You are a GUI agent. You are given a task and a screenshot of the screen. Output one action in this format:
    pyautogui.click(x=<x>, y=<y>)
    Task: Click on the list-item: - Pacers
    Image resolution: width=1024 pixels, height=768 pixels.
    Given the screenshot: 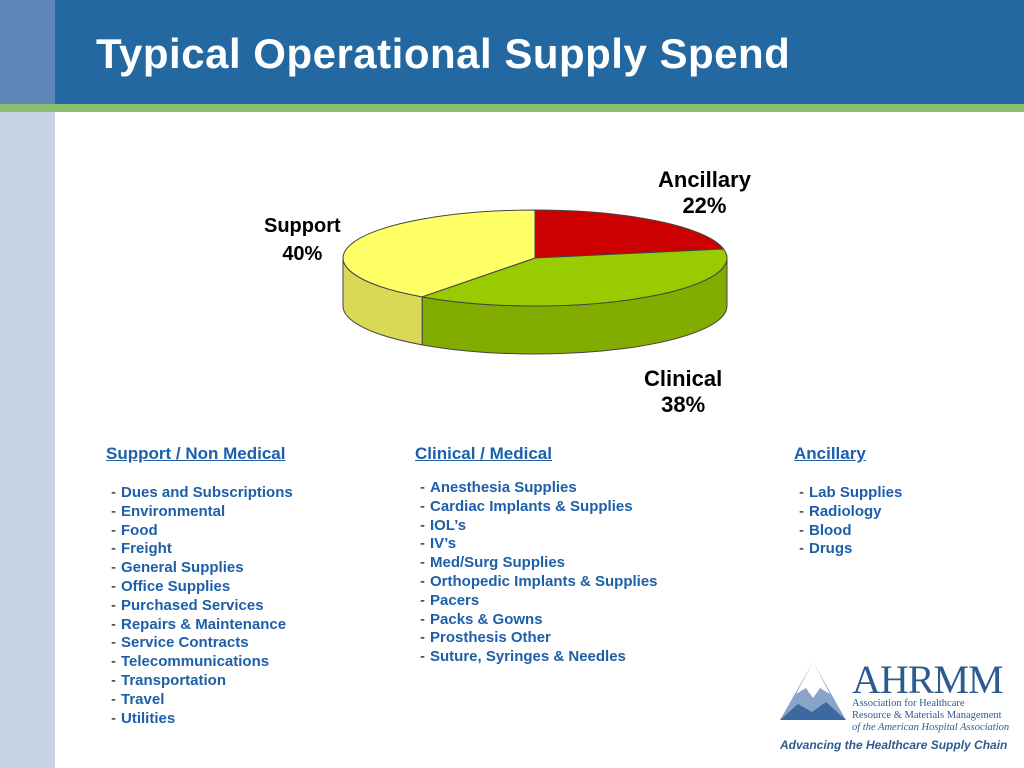 What is the action you would take?
    pyautogui.click(x=539, y=601)
    